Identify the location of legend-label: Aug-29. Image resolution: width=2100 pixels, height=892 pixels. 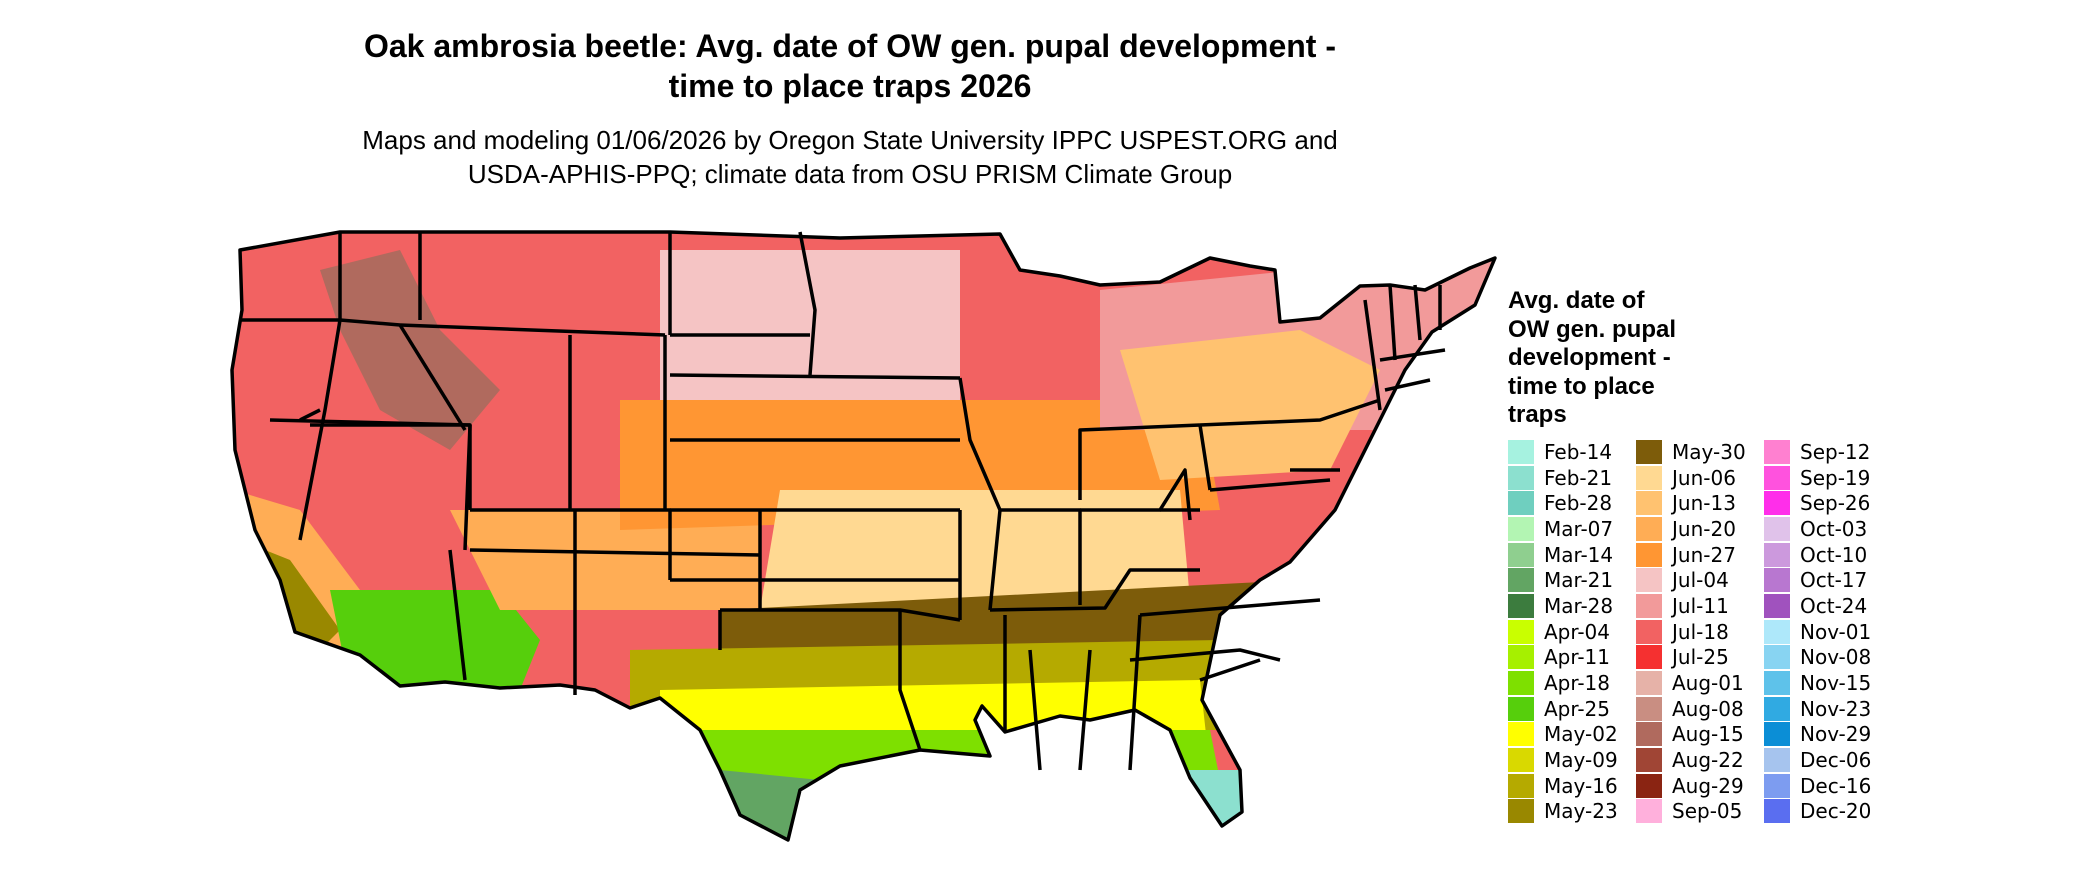
(1708, 785).